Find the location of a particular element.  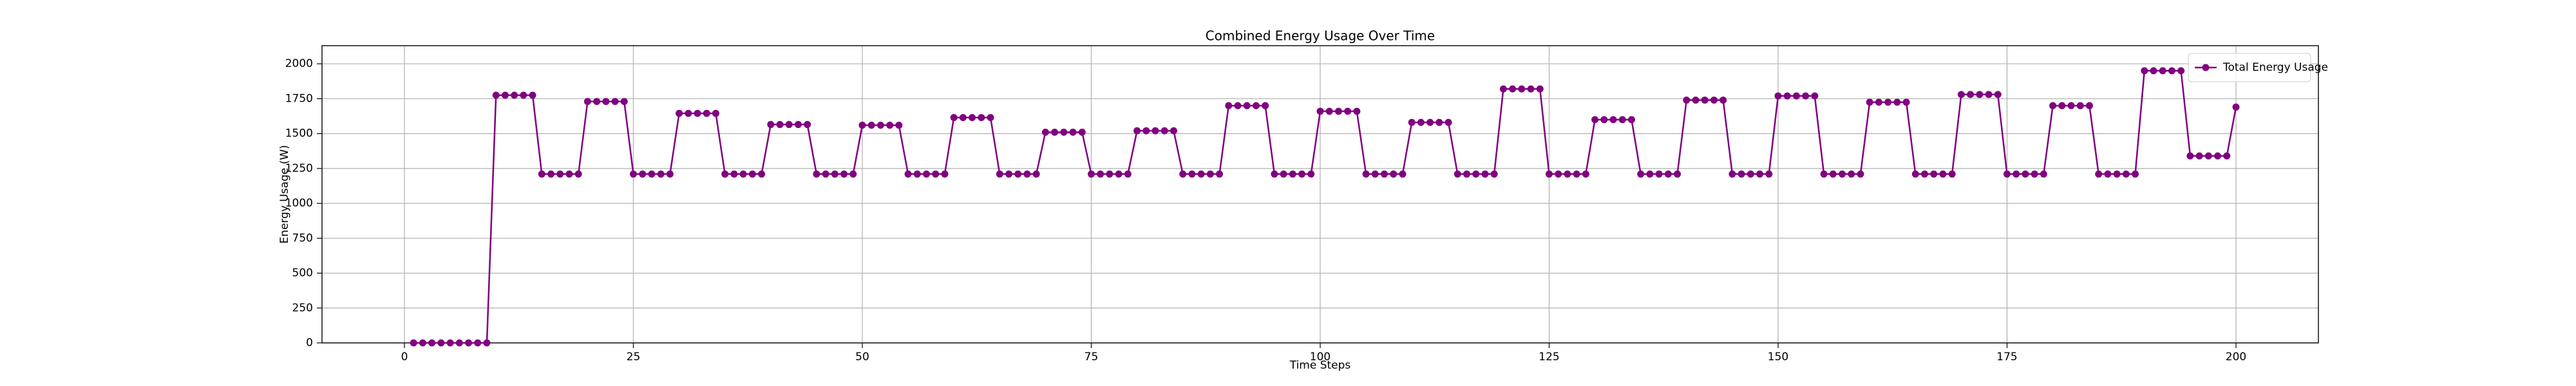

y-tick-label: 1750 is located at coordinates (299, 98).